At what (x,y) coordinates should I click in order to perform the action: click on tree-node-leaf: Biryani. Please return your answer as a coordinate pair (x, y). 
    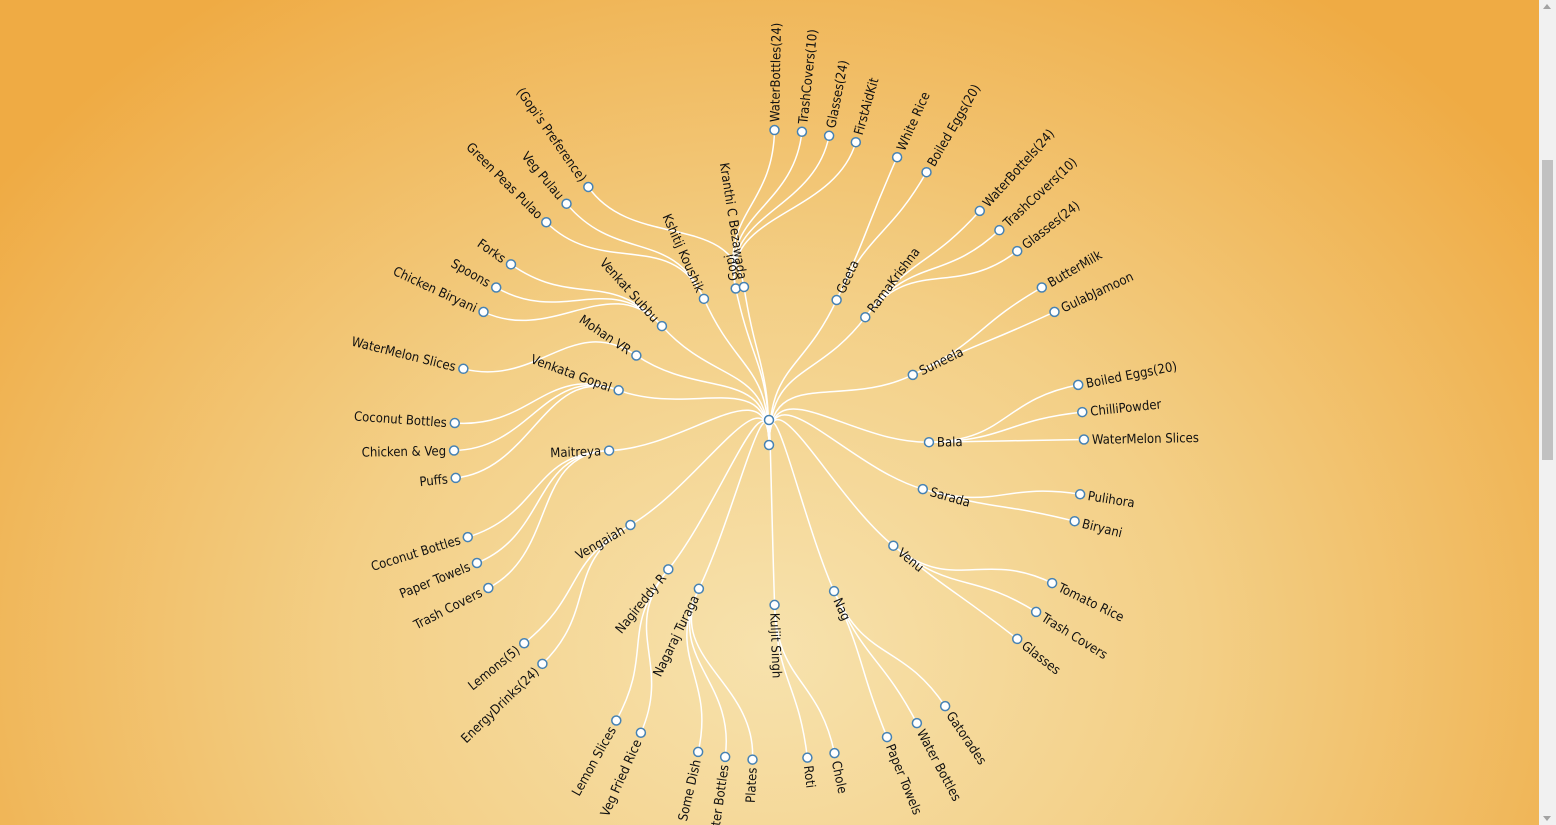
    Looking at the image, I should click on (1096, 528).